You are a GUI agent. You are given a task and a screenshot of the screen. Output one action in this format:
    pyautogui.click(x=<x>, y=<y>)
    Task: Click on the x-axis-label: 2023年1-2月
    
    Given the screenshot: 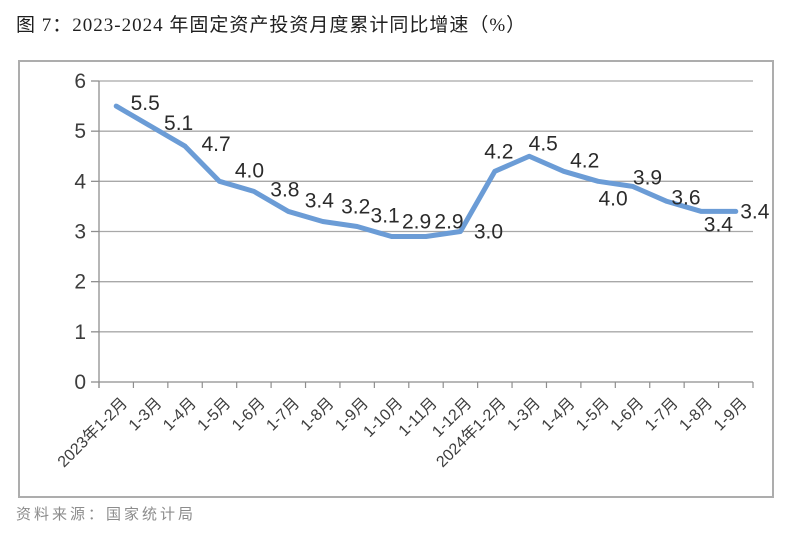 What is the action you would take?
    pyautogui.click(x=92, y=432)
    